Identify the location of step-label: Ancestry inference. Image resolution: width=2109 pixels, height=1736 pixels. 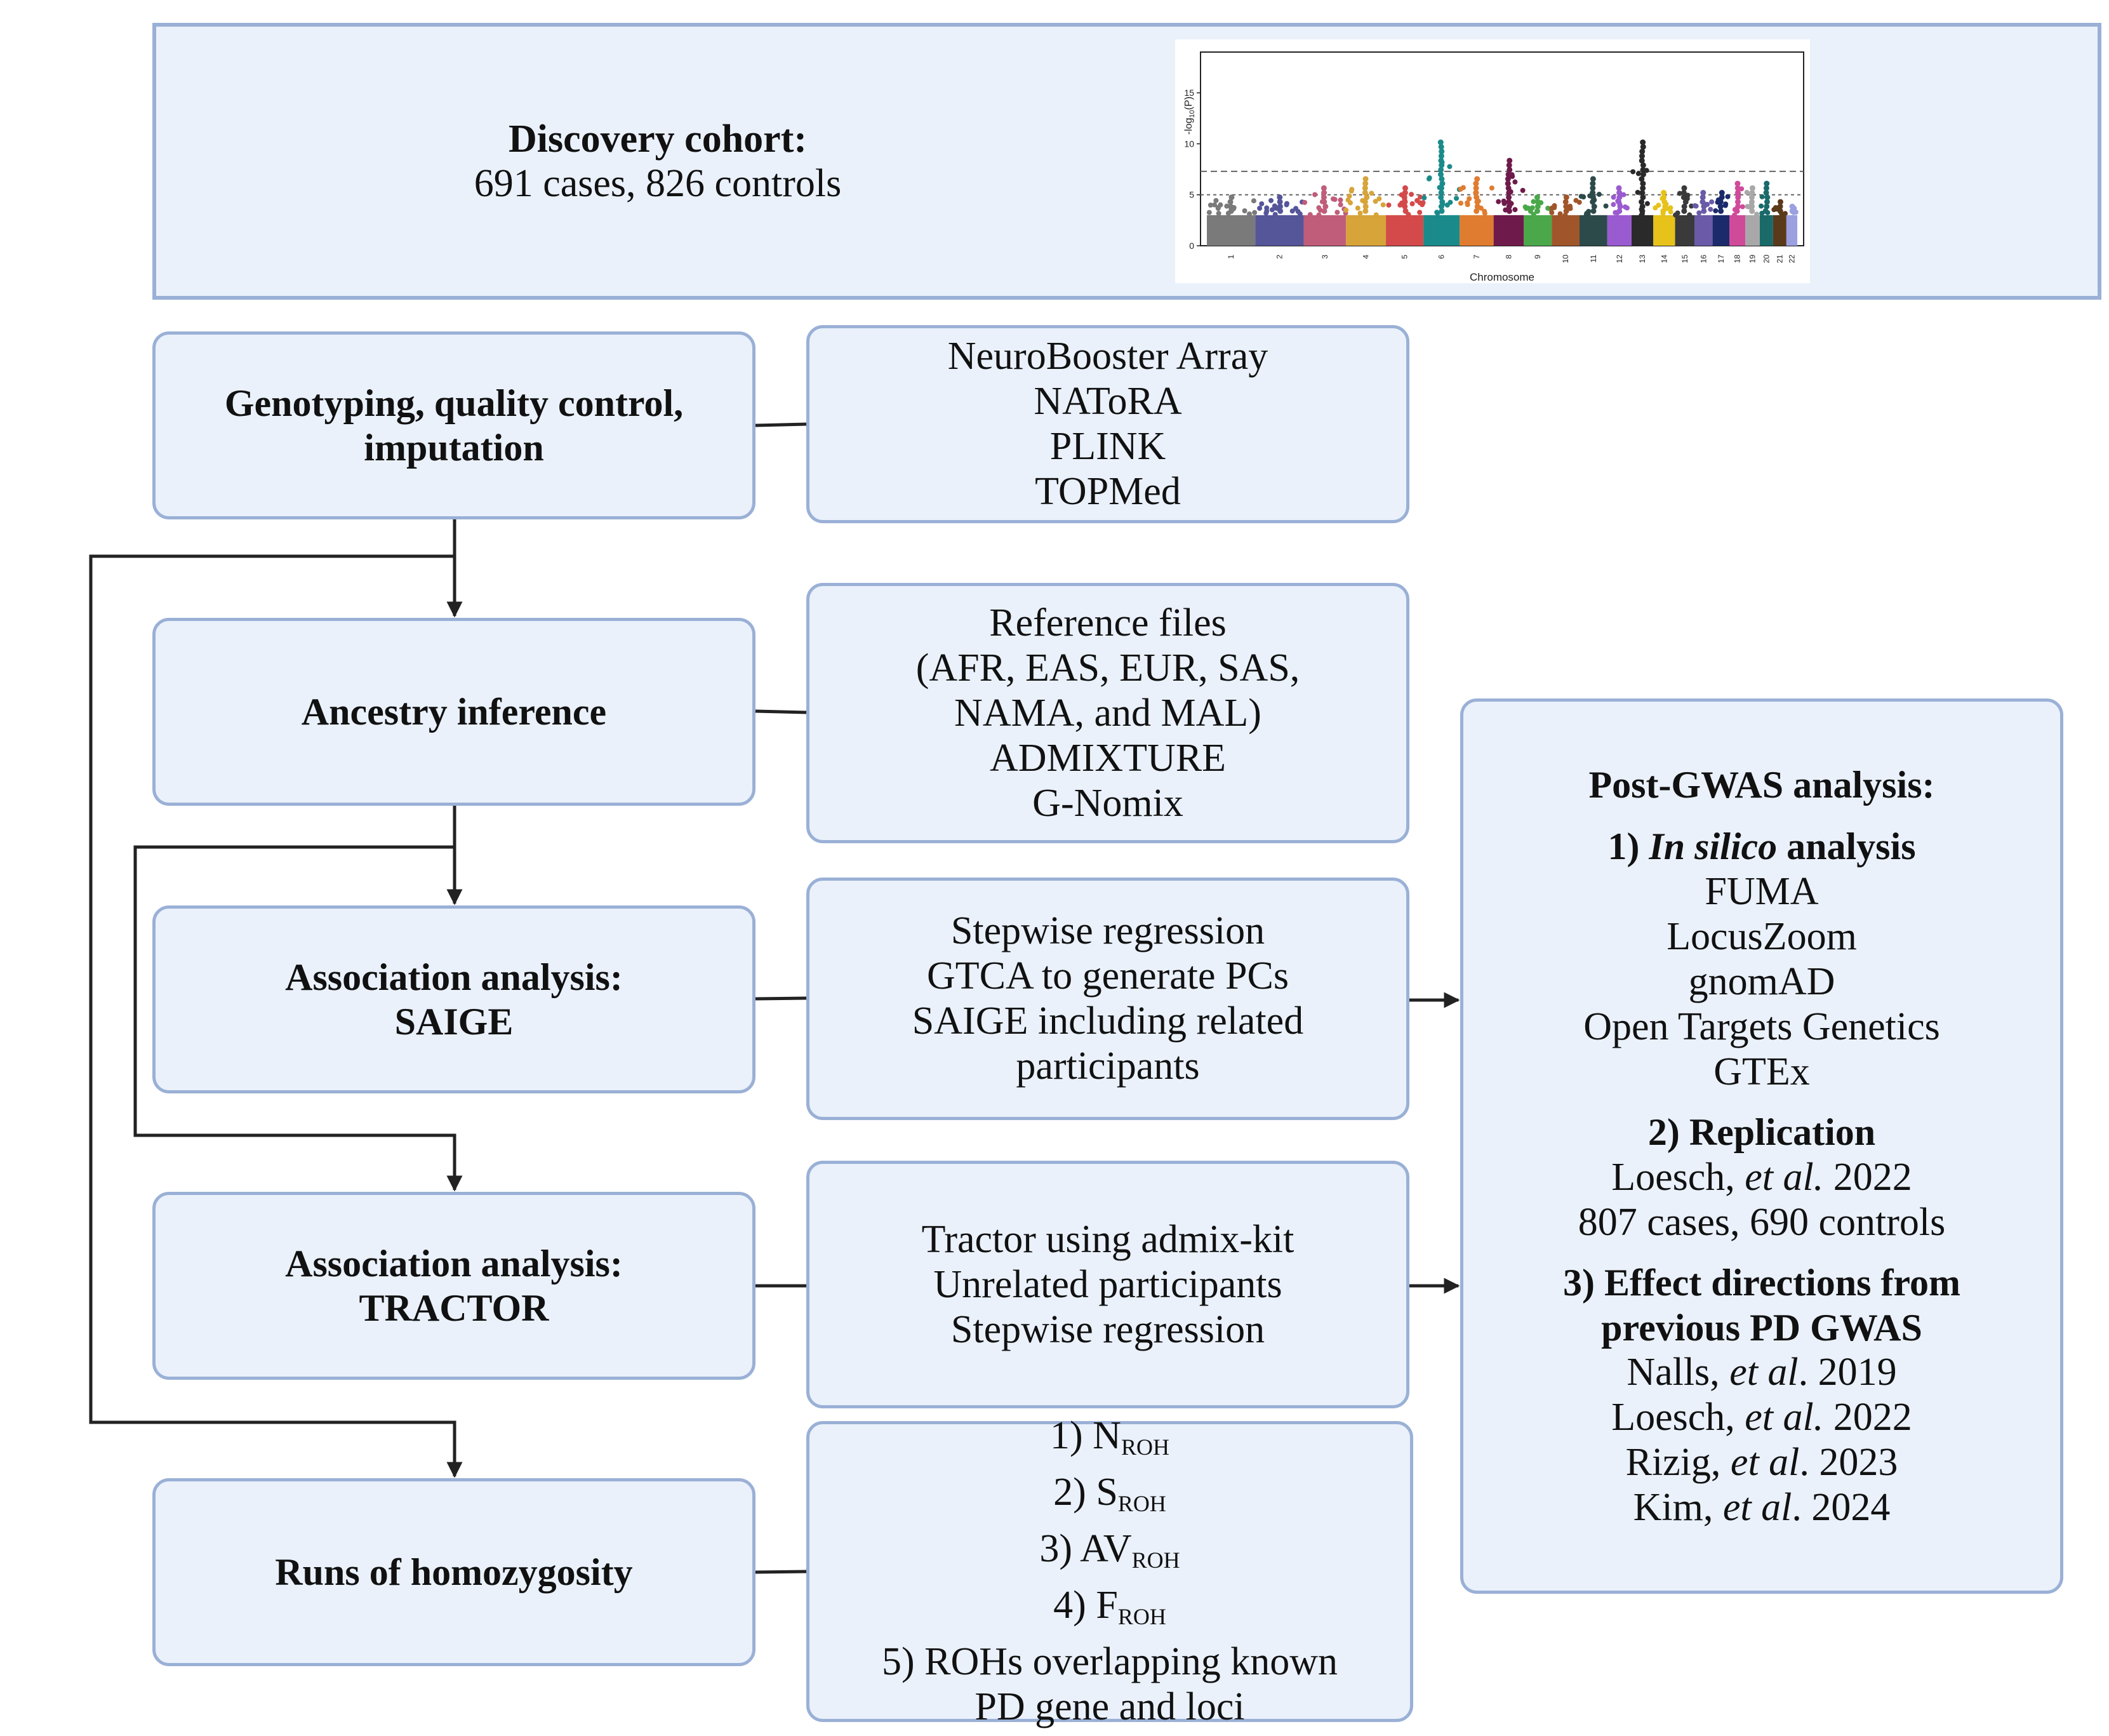
(454, 712).